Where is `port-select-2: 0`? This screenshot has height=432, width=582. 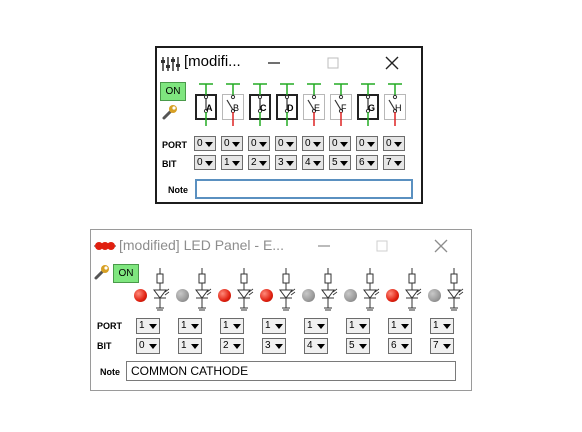
port-select-2: 0 is located at coordinates (259, 143).